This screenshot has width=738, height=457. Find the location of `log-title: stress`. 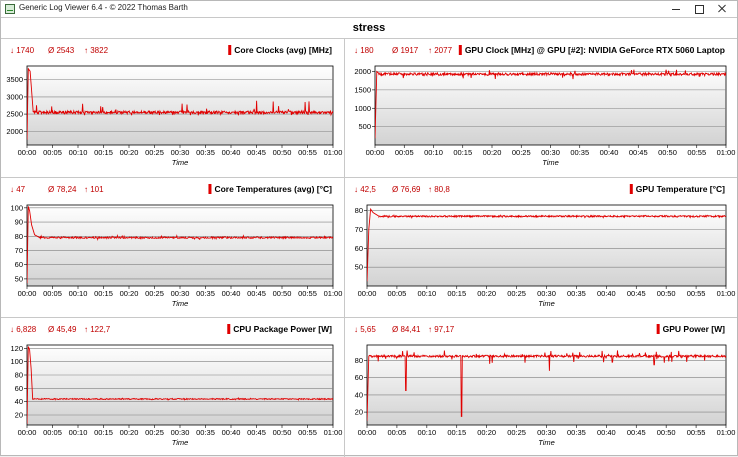

log-title: stress is located at coordinates (369, 28).